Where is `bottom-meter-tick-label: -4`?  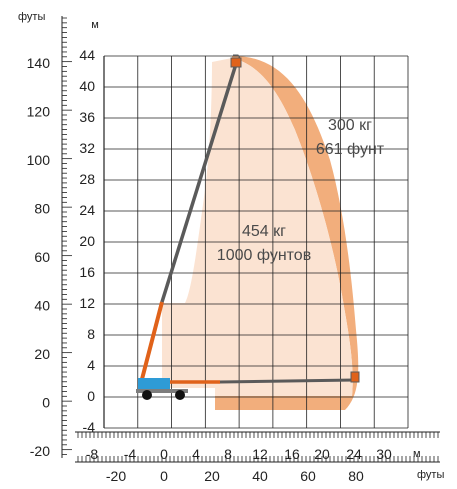
bottom-meter-tick-label: -4 is located at coordinates (130, 454).